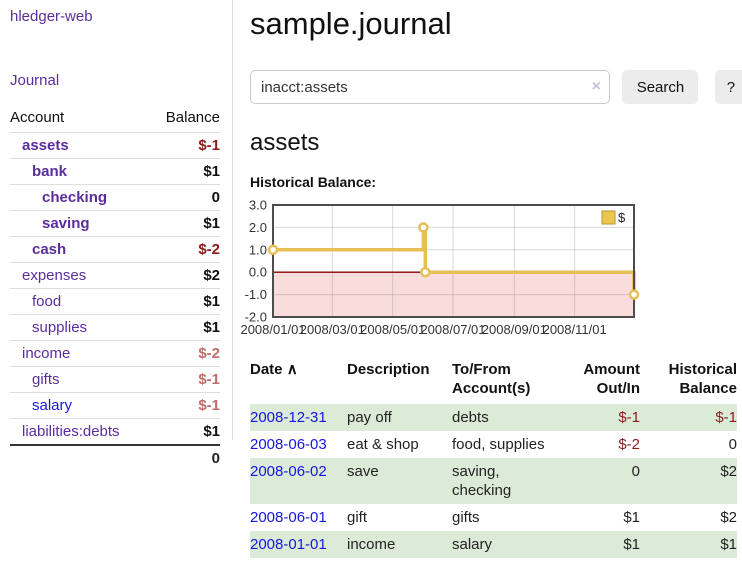 The height and width of the screenshot is (582, 742). Describe the element at coordinates (313, 182) in the screenshot. I see `chart-title: Historical Balance:` at that location.